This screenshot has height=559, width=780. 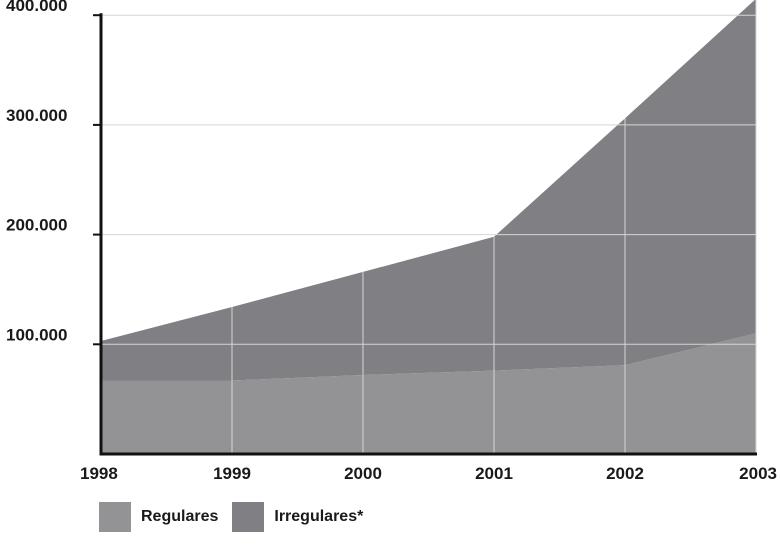 I want to click on legend-item-regulares: Regulares, so click(x=158, y=517).